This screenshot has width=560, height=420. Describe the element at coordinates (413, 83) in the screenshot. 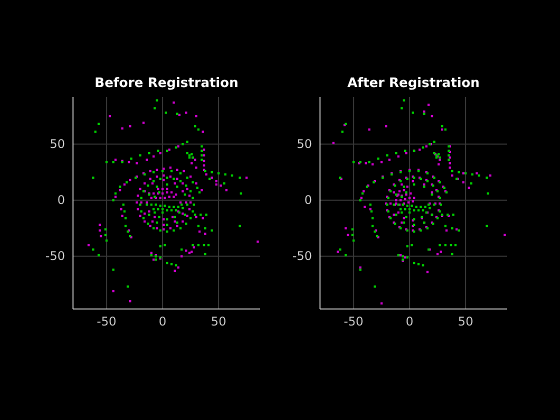

I see `chart-title: After Registration` at that location.